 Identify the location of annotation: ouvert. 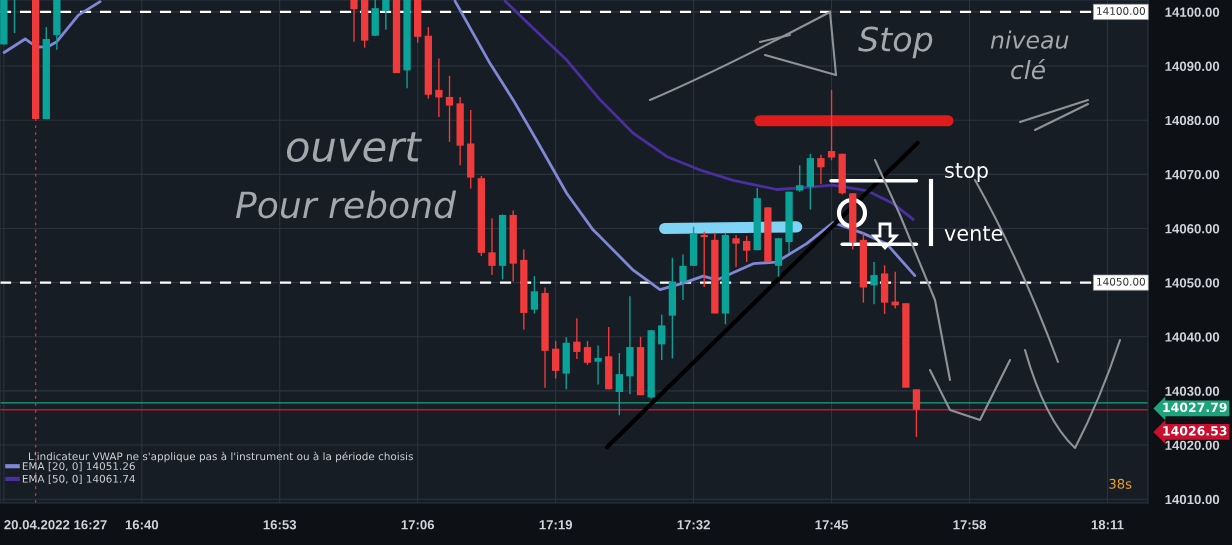
(354, 147).